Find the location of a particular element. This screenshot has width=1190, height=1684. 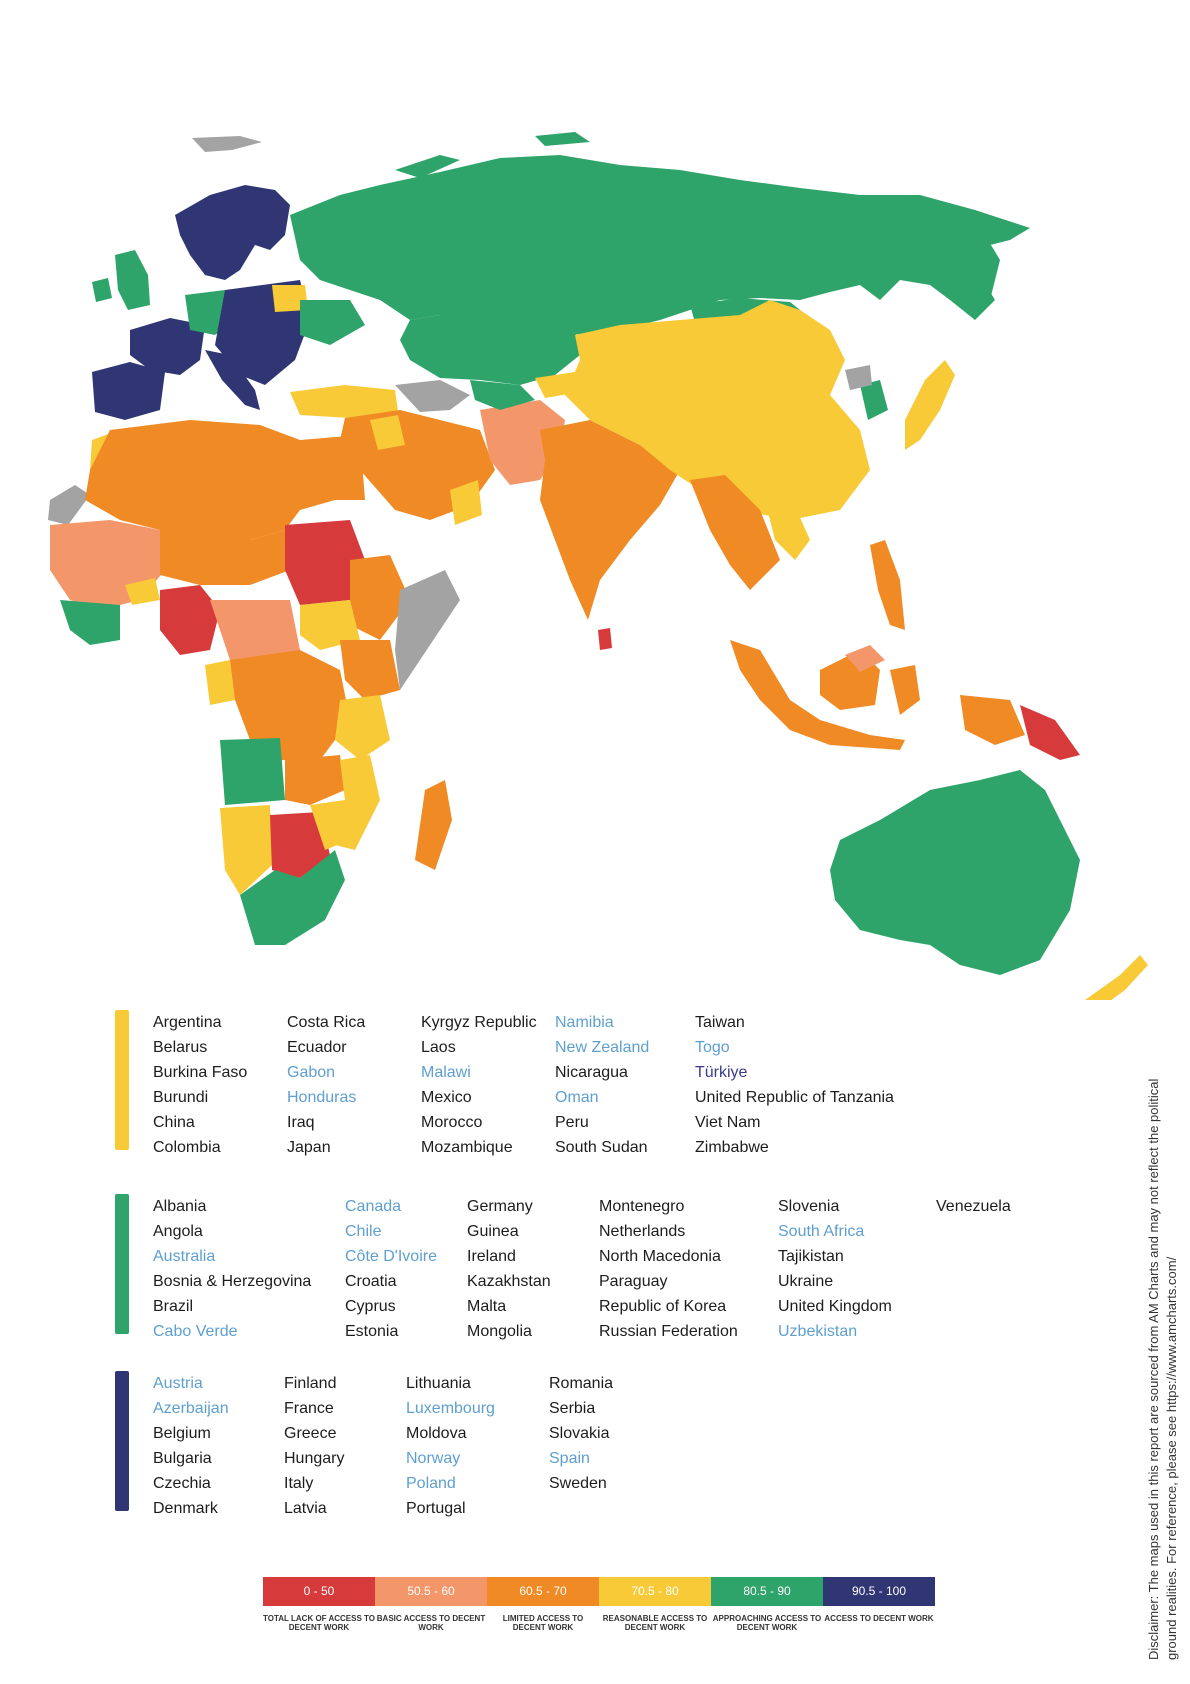

map-region-belarus is located at coordinates (290, 298).